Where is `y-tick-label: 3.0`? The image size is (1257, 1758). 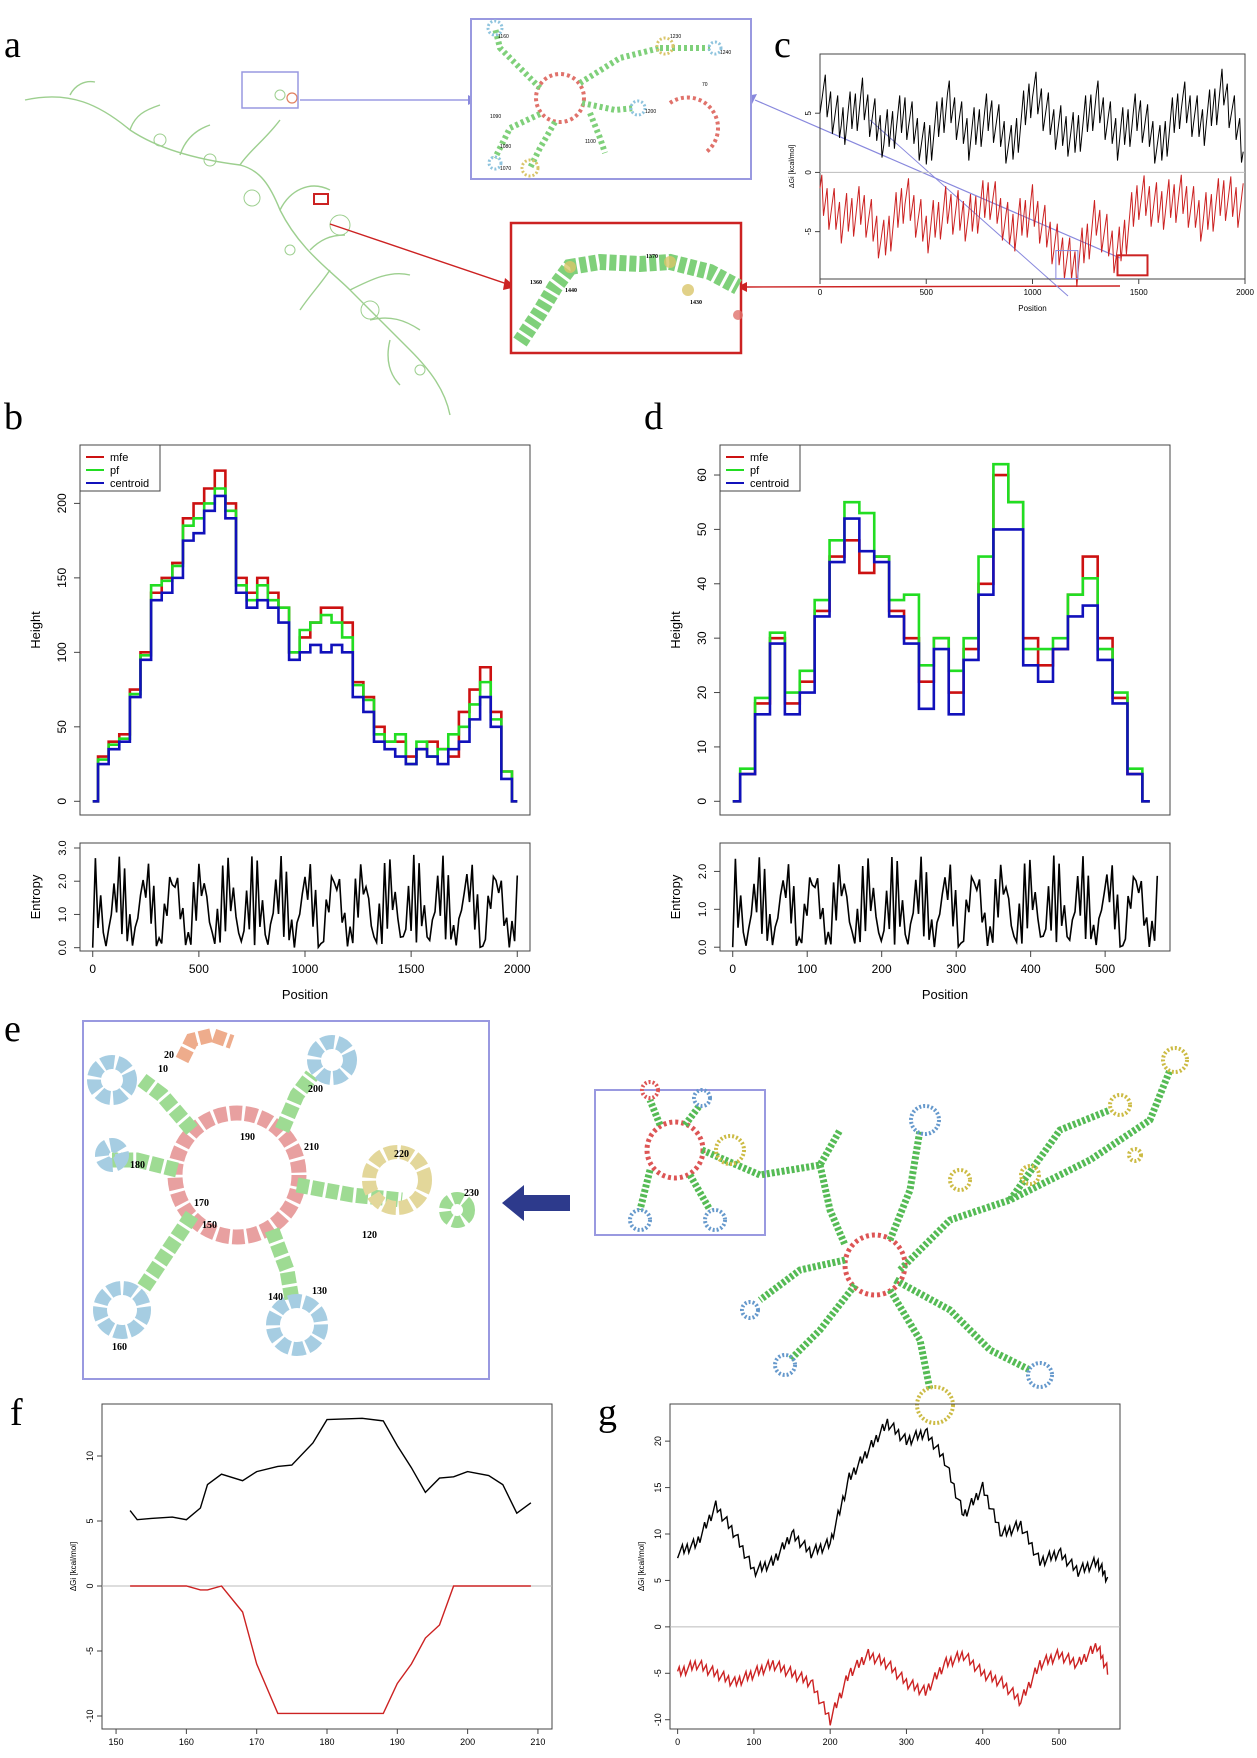
y-tick-label: 3.0 is located at coordinates (63, 847).